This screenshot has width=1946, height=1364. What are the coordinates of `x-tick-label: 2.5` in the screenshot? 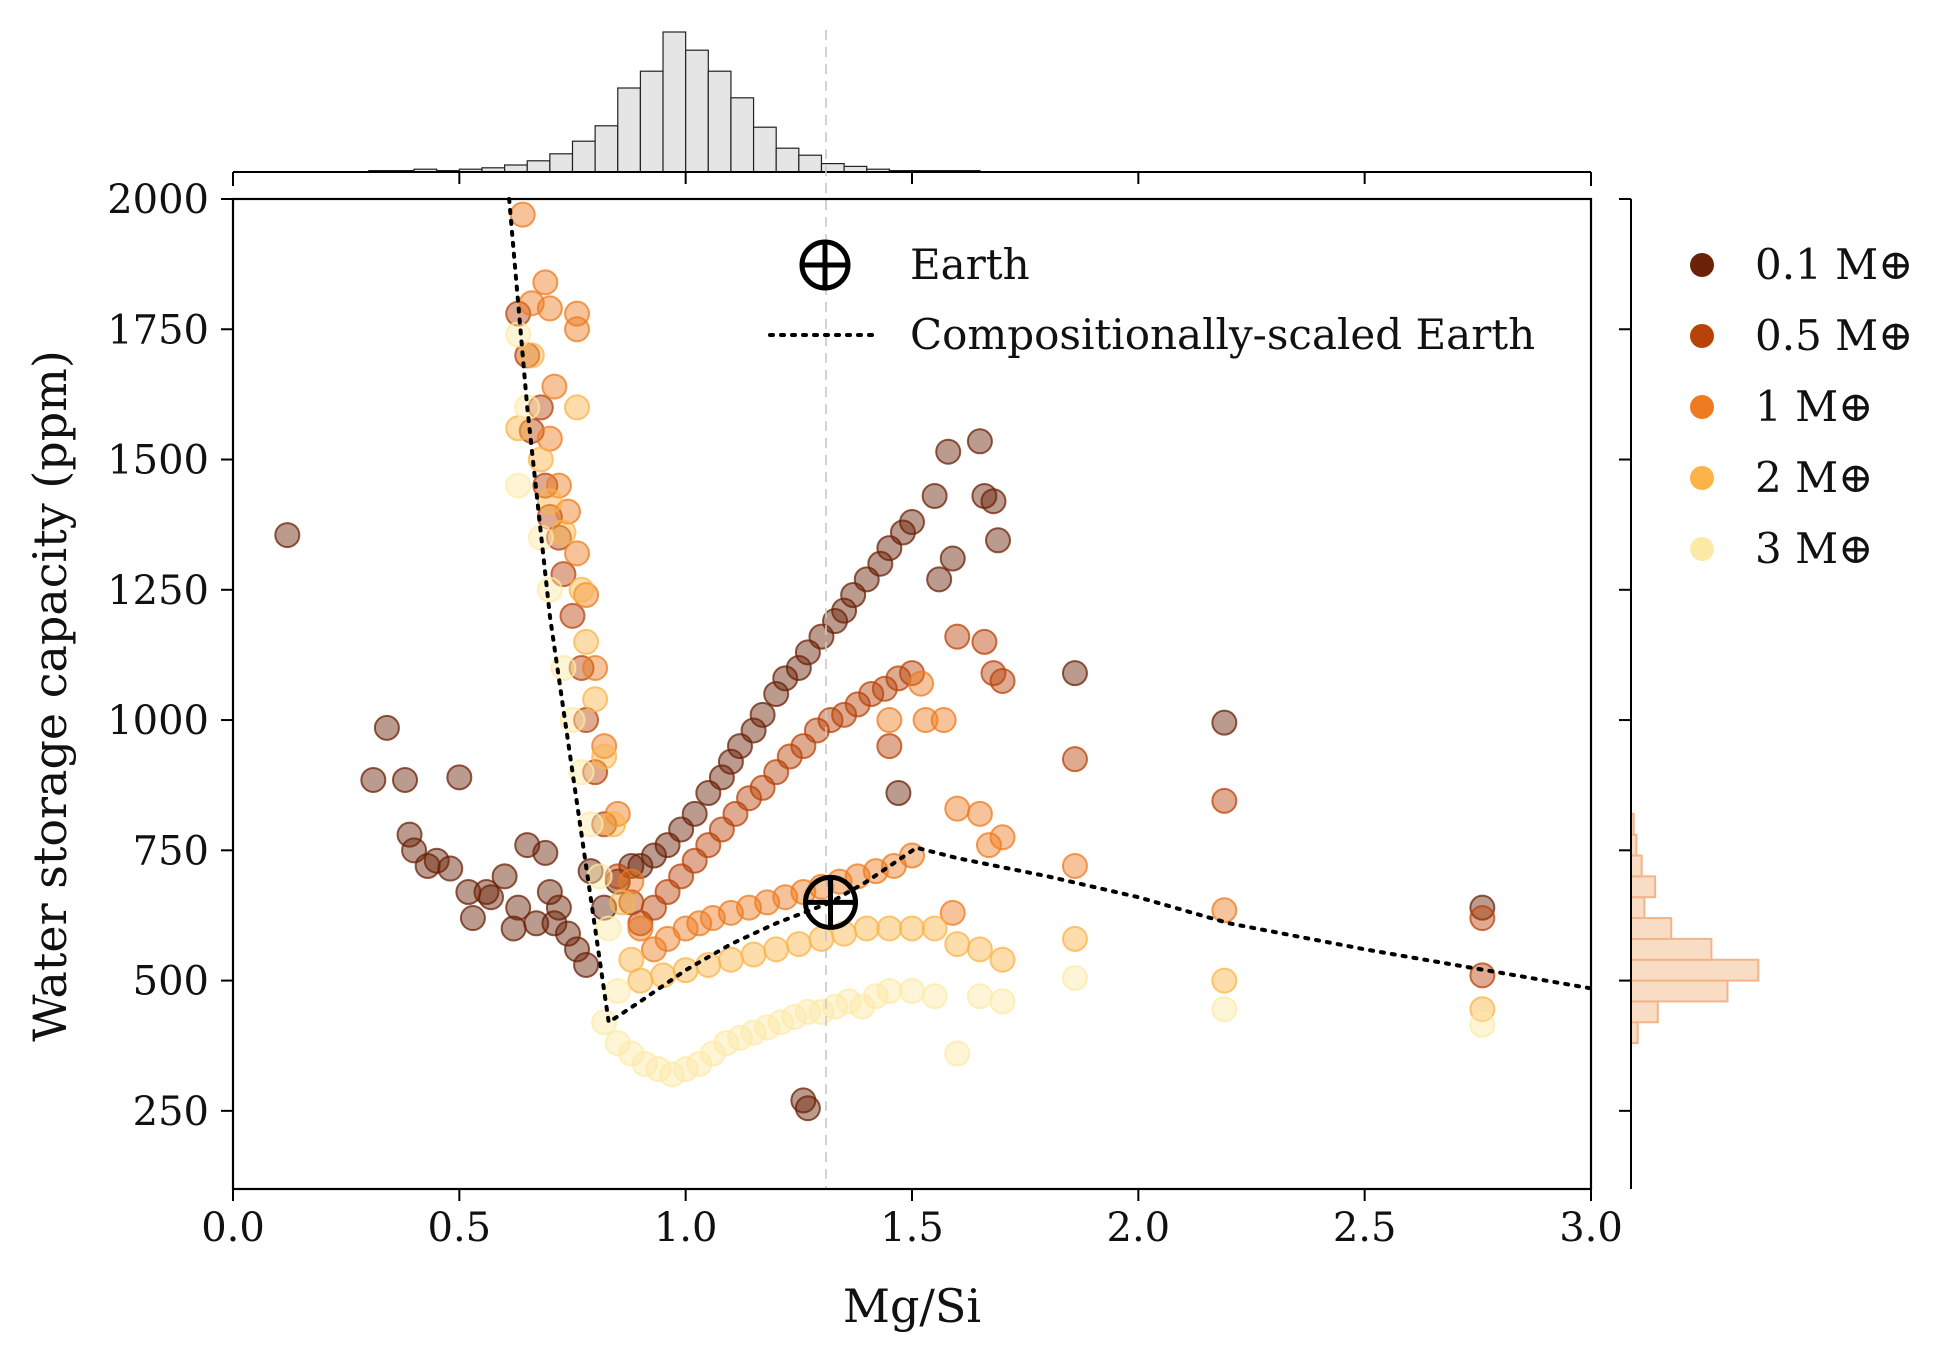 It's located at (1365, 1228).